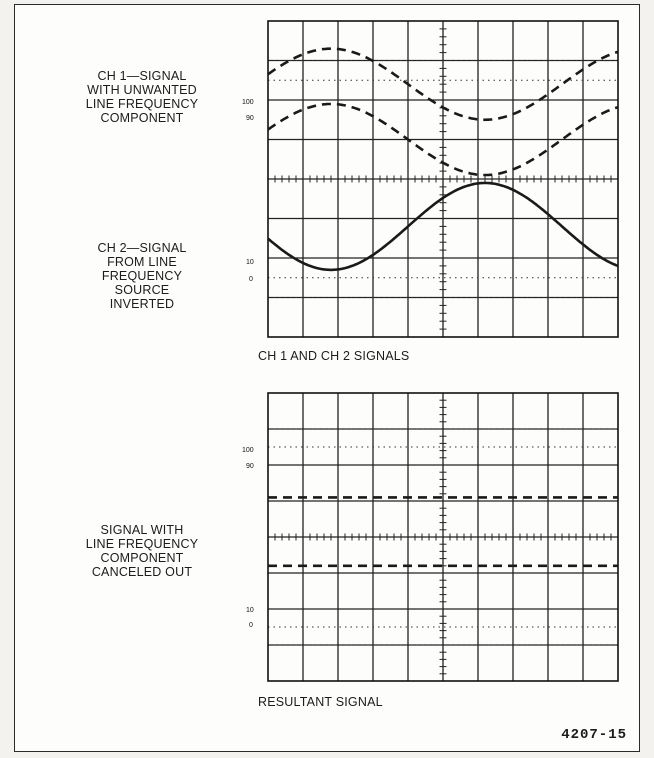  What do you see at coordinates (251, 625) in the screenshot?
I see `bottom-ref-0: 0` at bounding box center [251, 625].